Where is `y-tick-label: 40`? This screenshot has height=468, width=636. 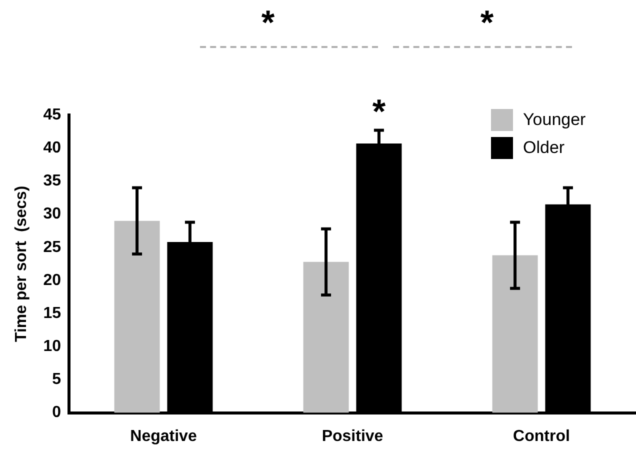 y-tick-label: 40 is located at coordinates (52, 147).